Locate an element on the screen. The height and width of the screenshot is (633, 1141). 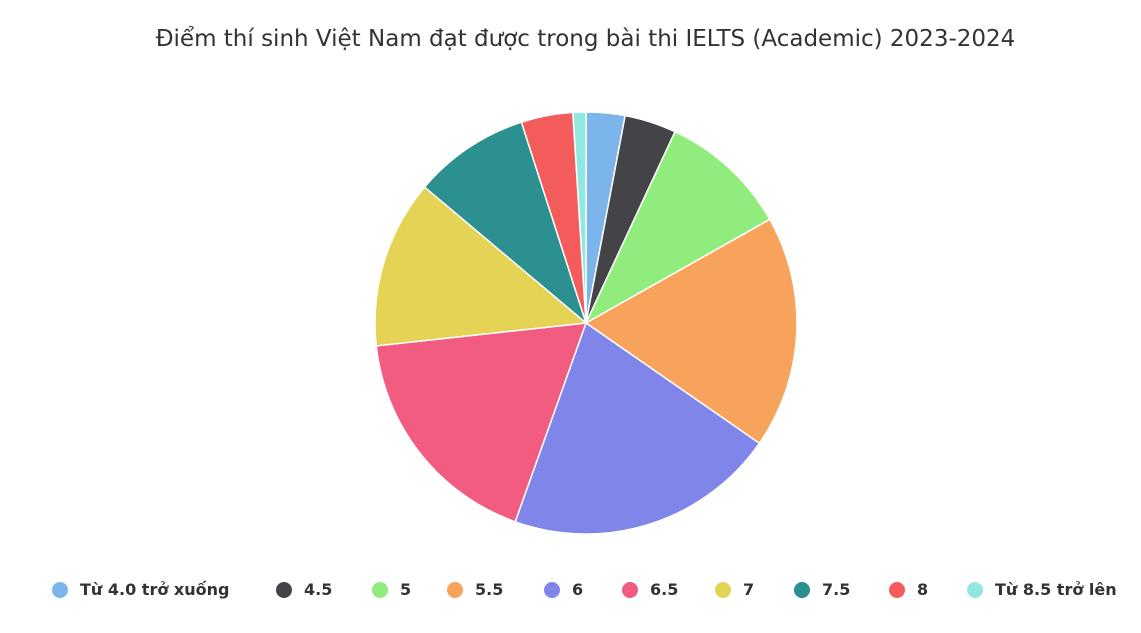
legend-label: 8 is located at coordinates (923, 589).